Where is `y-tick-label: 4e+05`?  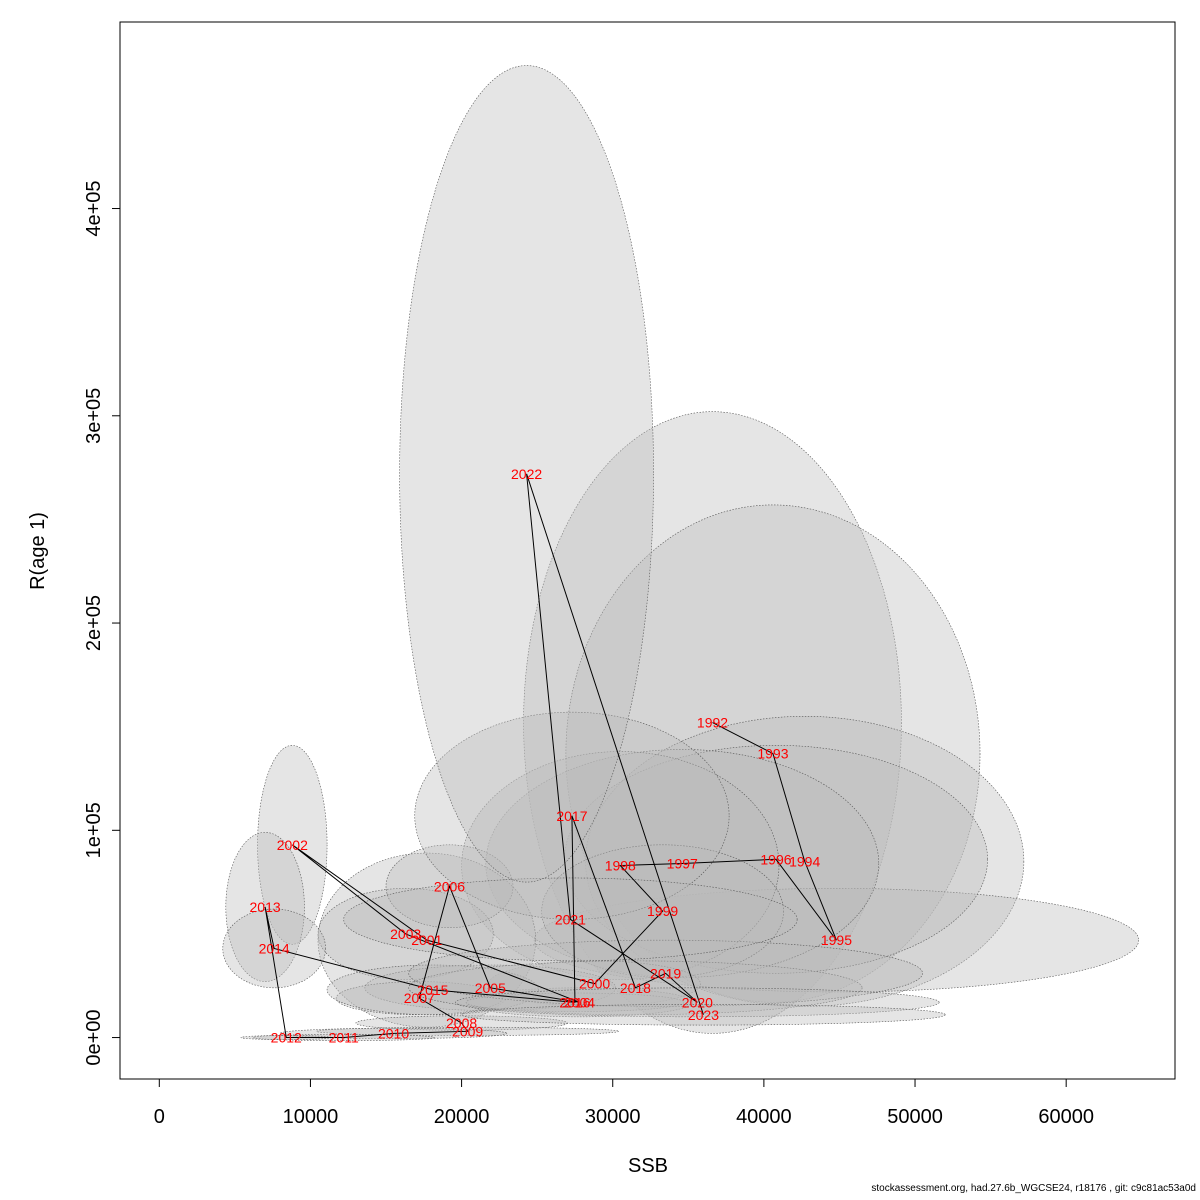
y-tick-label: 4e+05 is located at coordinates (94, 208).